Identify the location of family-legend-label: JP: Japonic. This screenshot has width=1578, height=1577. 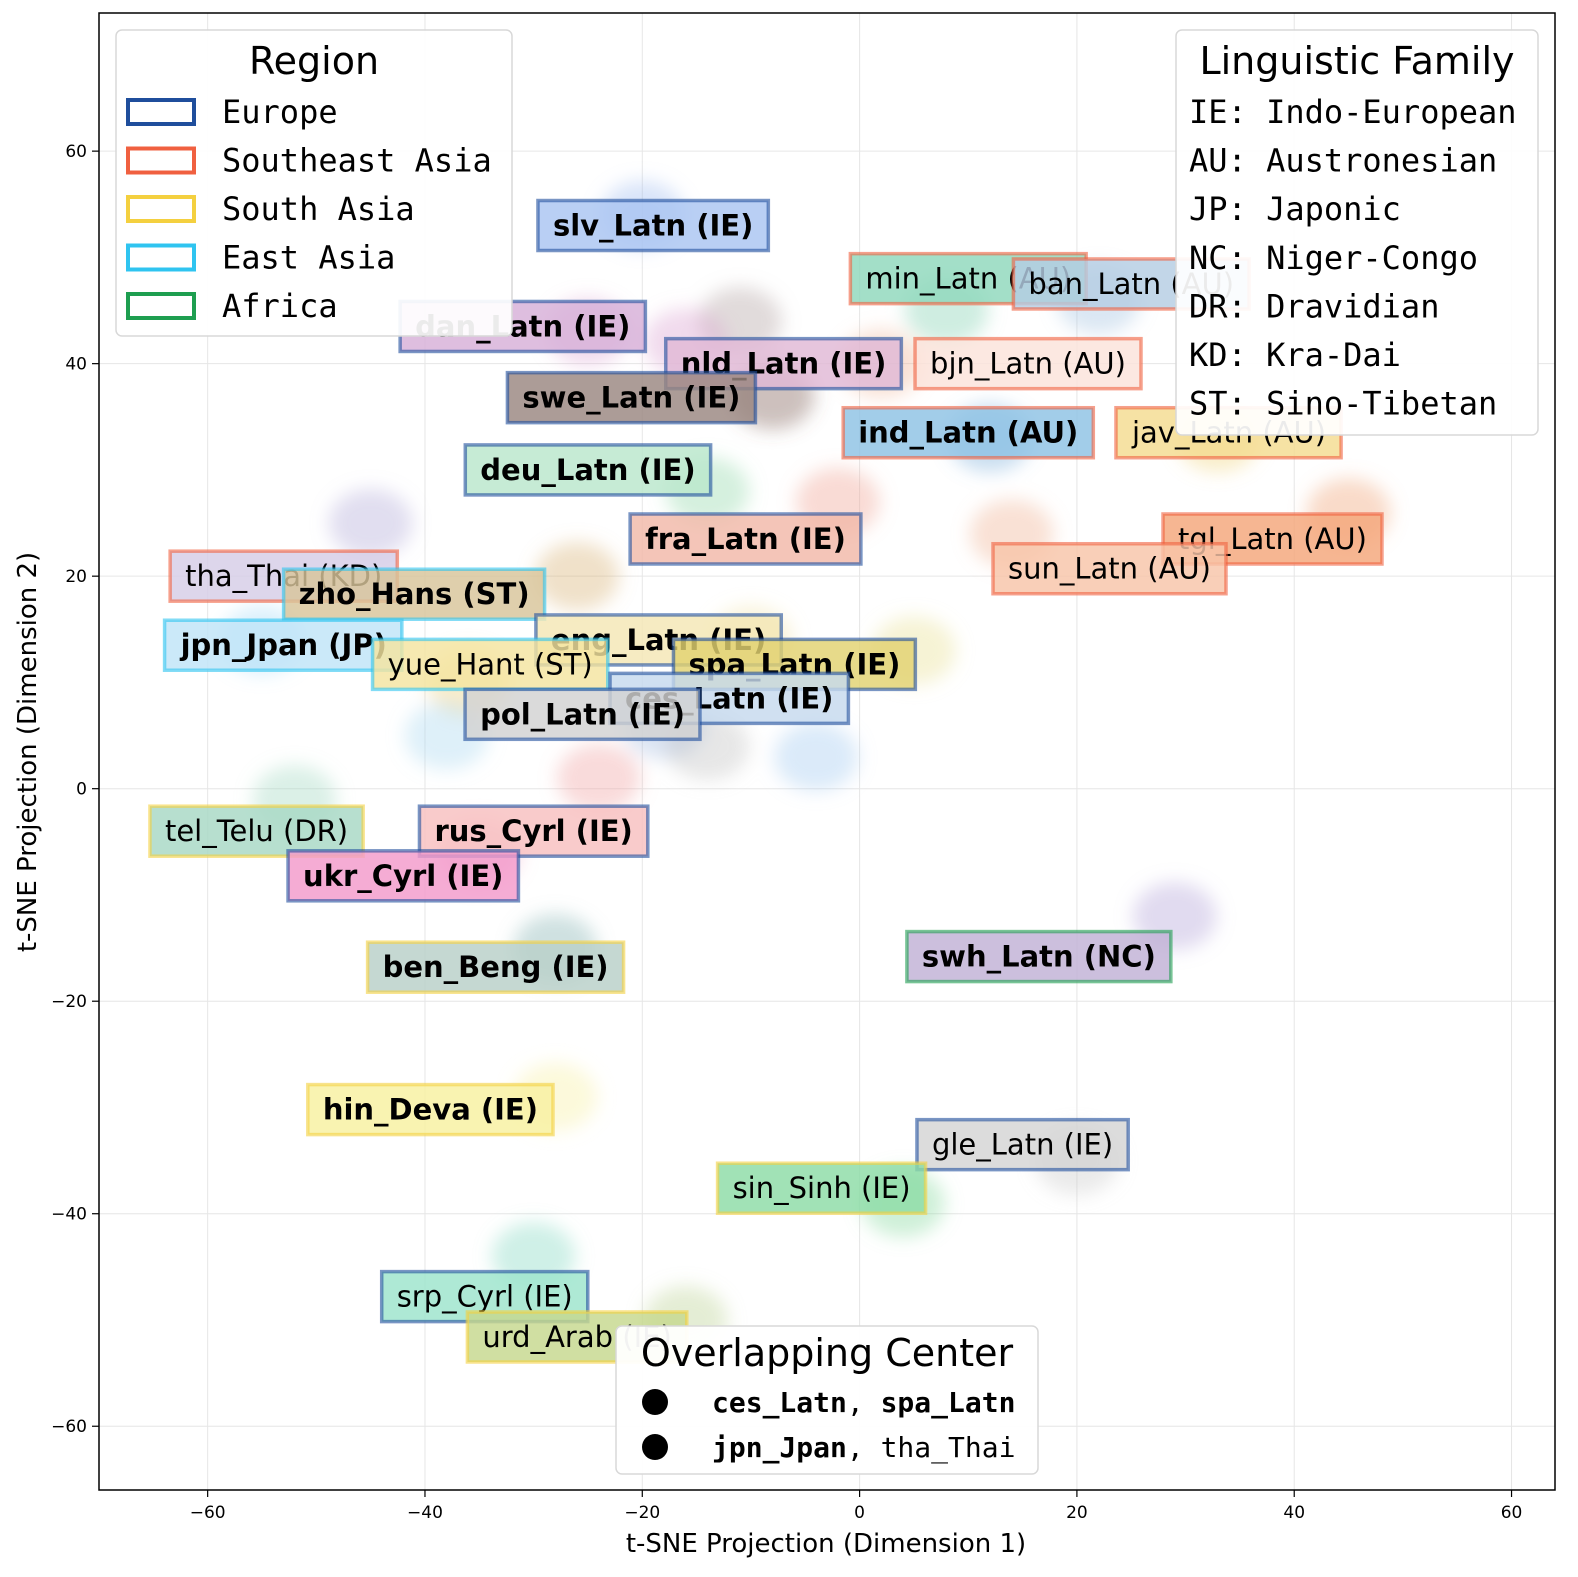
(1295, 209).